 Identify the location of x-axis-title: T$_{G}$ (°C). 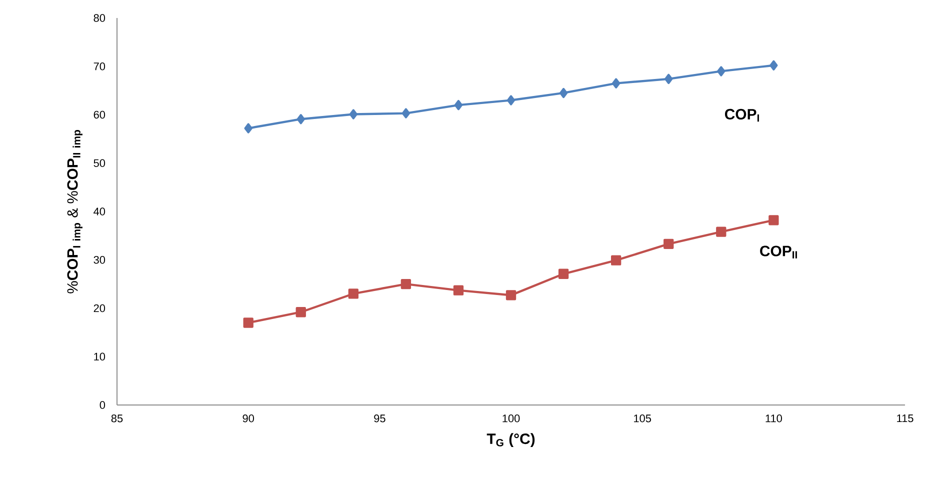
(510, 440).